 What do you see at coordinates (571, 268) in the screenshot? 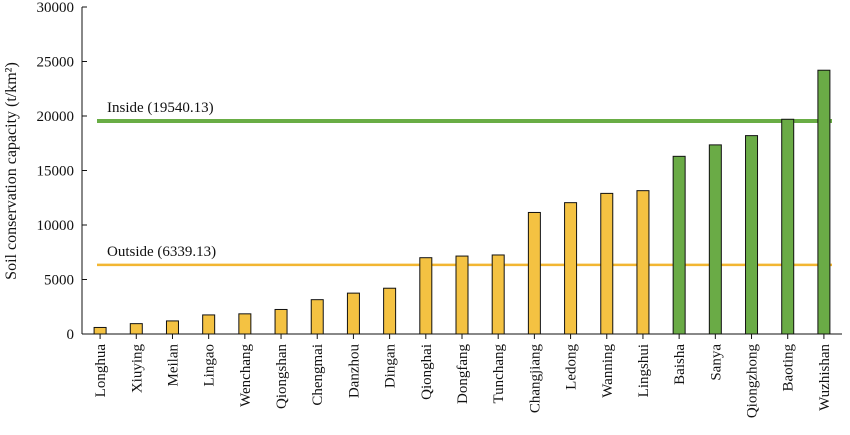
I see `bar-ledong` at bounding box center [571, 268].